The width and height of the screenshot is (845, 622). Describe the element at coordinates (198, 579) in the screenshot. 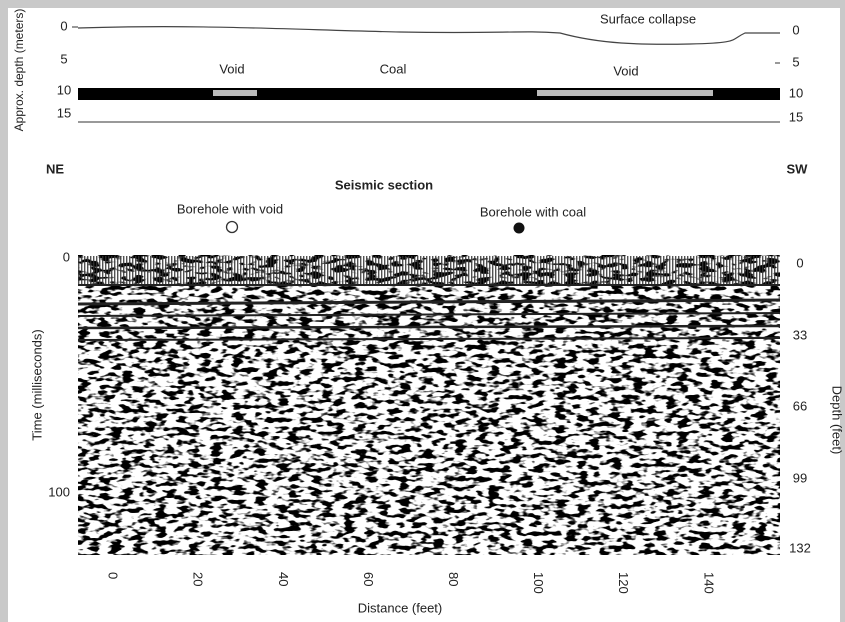

I see `x-tick-label: 20` at that location.